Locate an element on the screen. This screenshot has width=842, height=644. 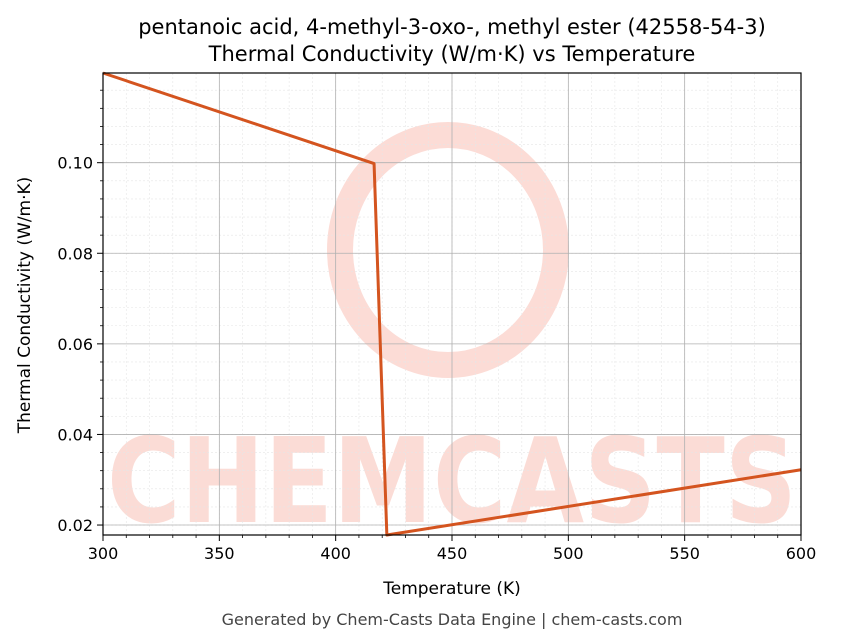
x-axis-ticks: 300 350 400 450 500 550 600 is located at coordinates (452, 549).